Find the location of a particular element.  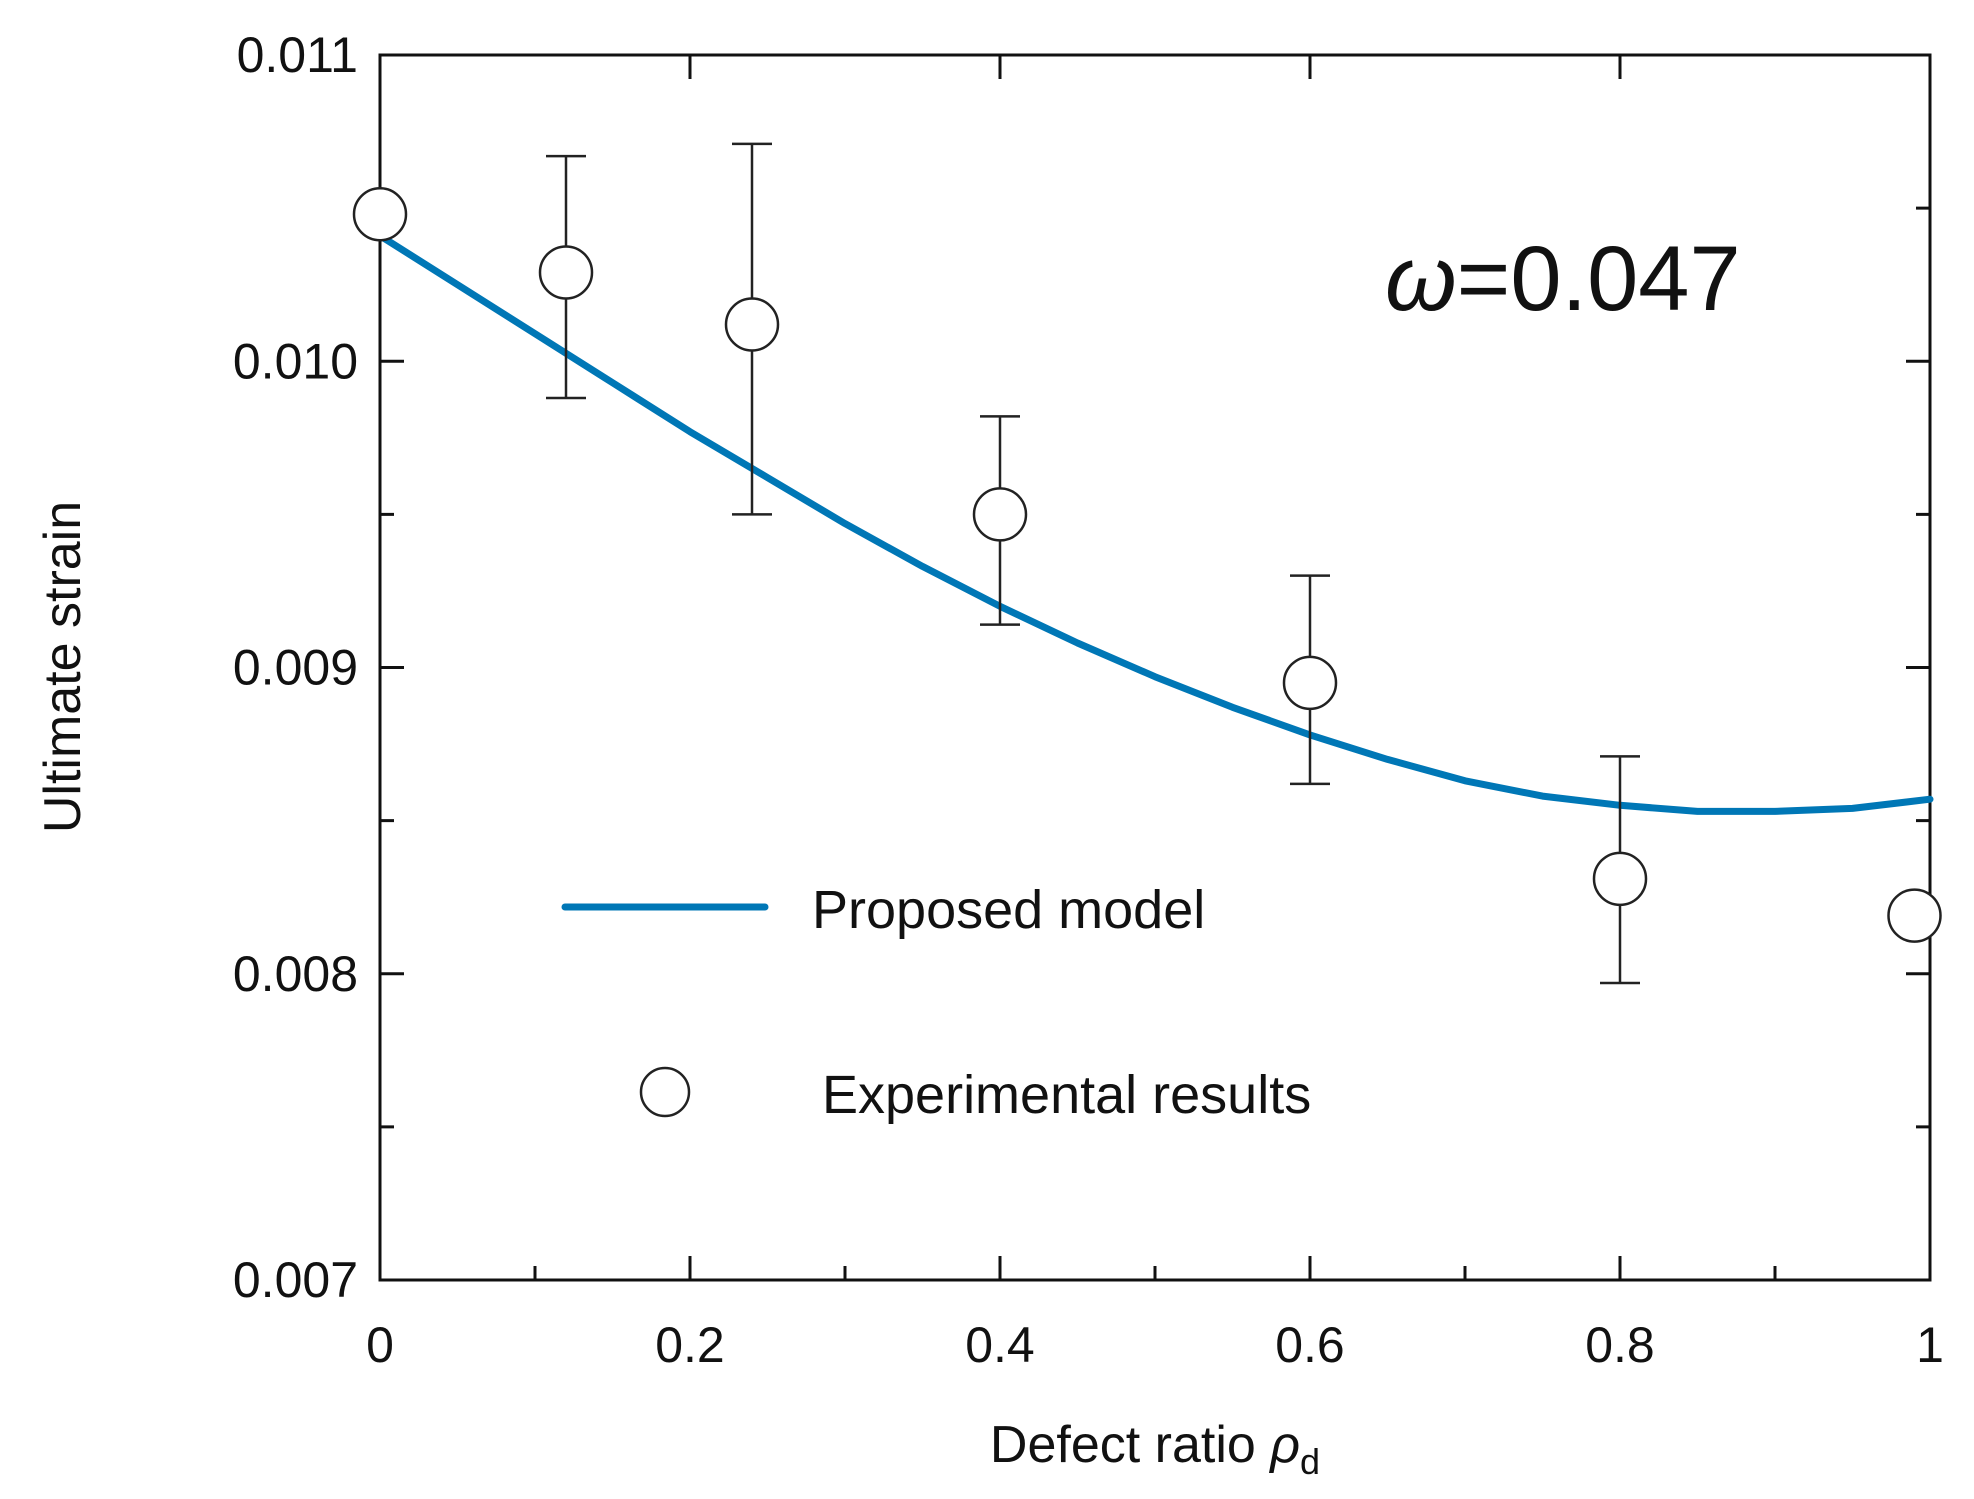

y-tick-label: 0.007 is located at coordinates (295, 1280).